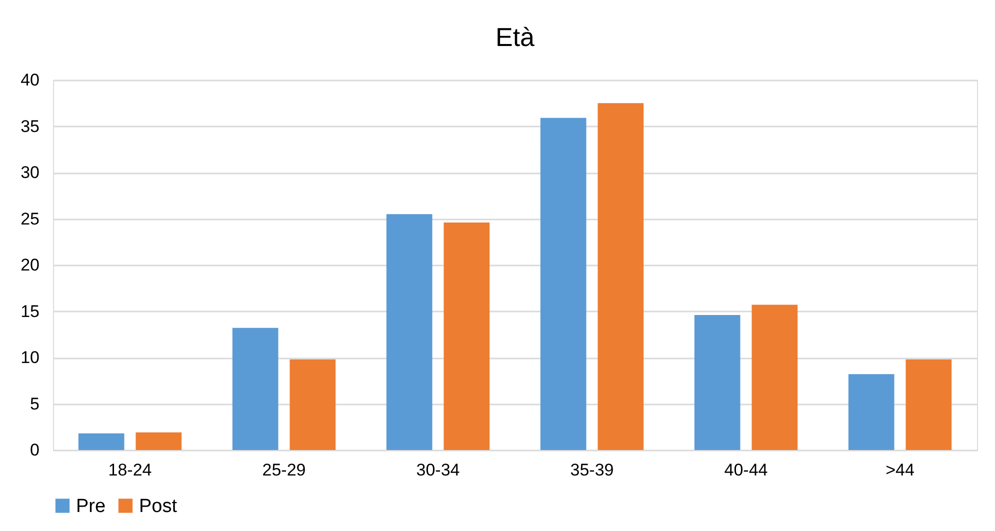 This screenshot has height=531, width=995. I want to click on y-tick-label: 40, so click(30, 80).